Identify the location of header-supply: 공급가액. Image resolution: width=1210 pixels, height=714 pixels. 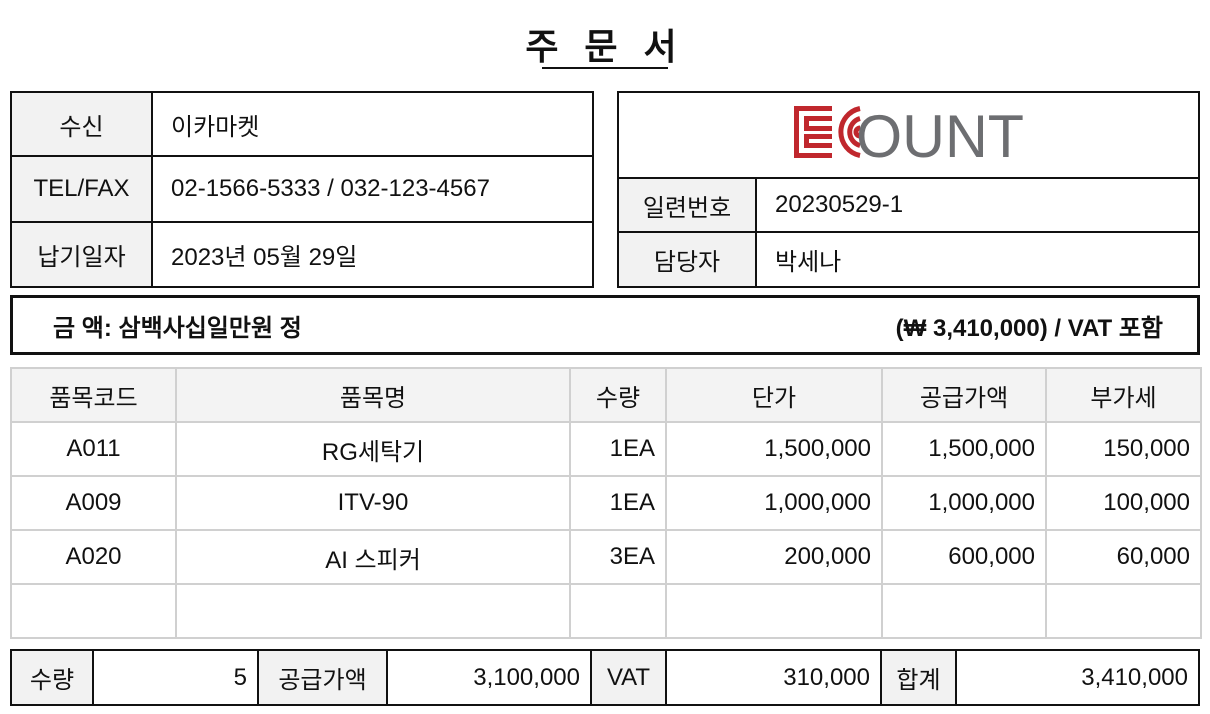
(964, 395).